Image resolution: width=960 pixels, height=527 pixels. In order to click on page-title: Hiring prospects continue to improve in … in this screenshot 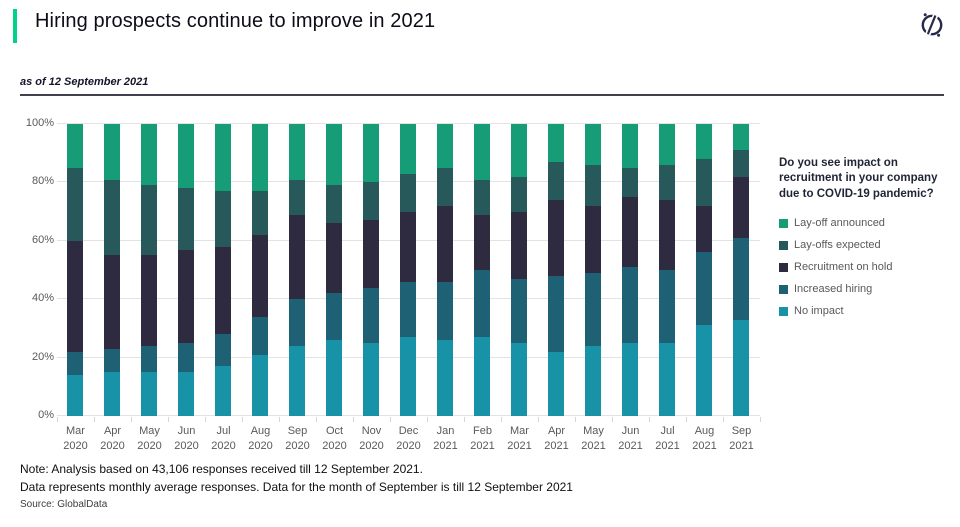, I will do `click(235, 21)`.